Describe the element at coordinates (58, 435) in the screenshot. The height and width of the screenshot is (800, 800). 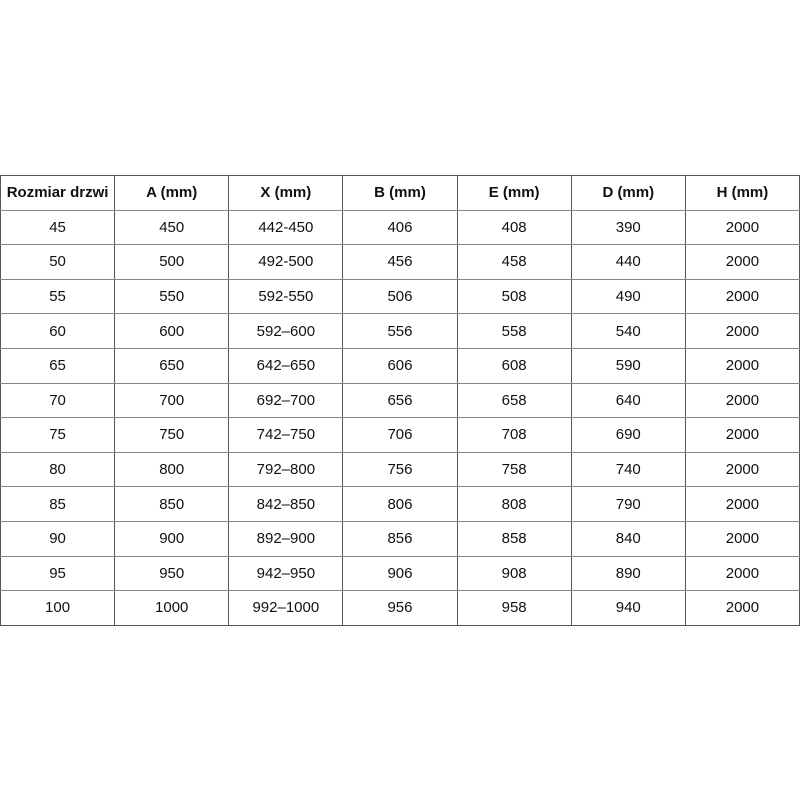
I see `table-cell: 75` at that location.